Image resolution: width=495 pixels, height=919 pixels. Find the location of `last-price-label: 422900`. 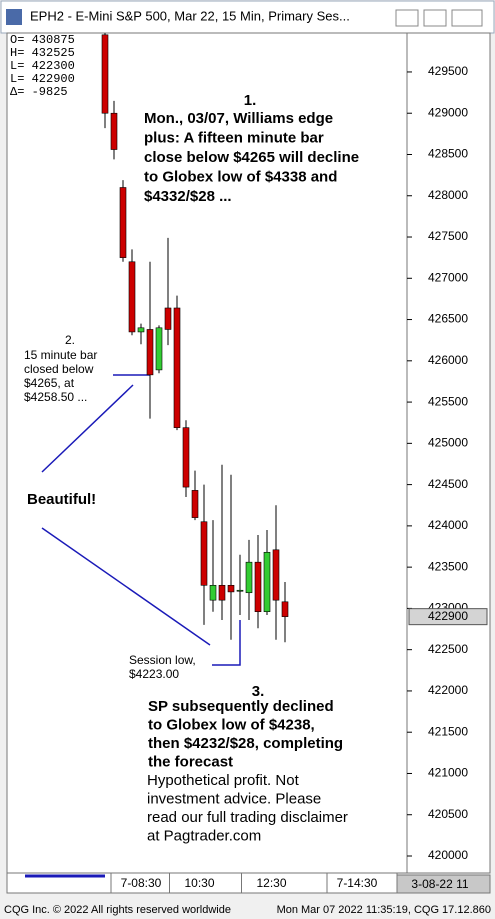

last-price-label: 422900 is located at coordinates (448, 616).